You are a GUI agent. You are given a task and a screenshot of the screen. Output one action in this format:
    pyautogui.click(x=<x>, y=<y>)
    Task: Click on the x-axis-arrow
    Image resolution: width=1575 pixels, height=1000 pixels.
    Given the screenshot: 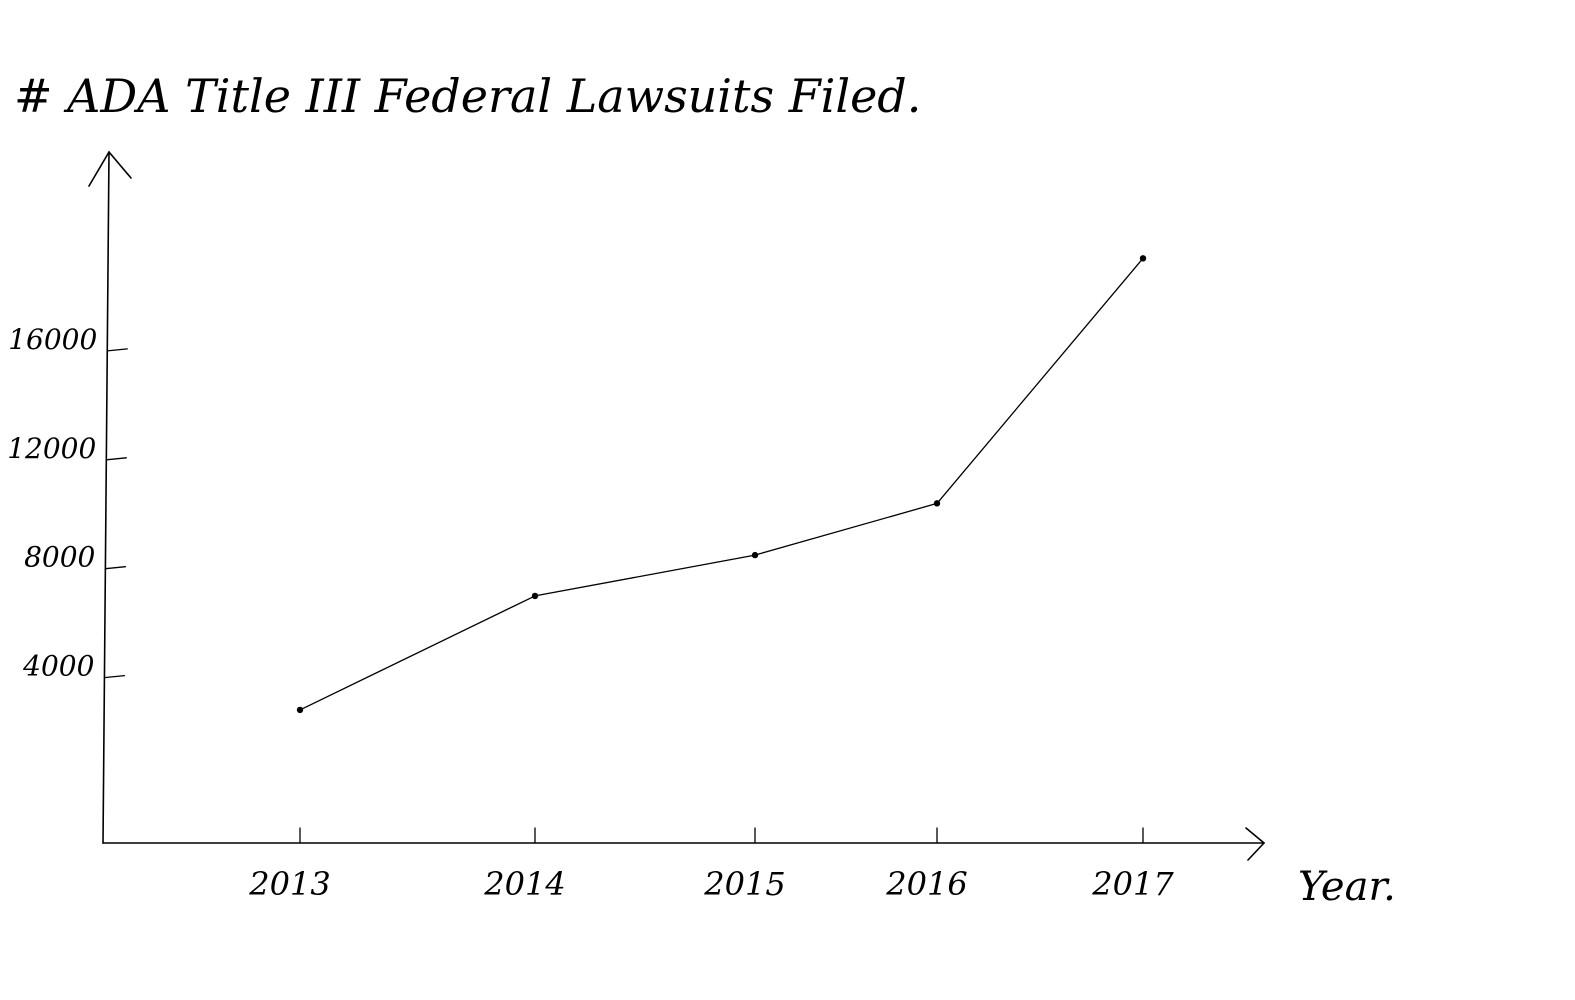 What is the action you would take?
    pyautogui.click(x=1255, y=844)
    